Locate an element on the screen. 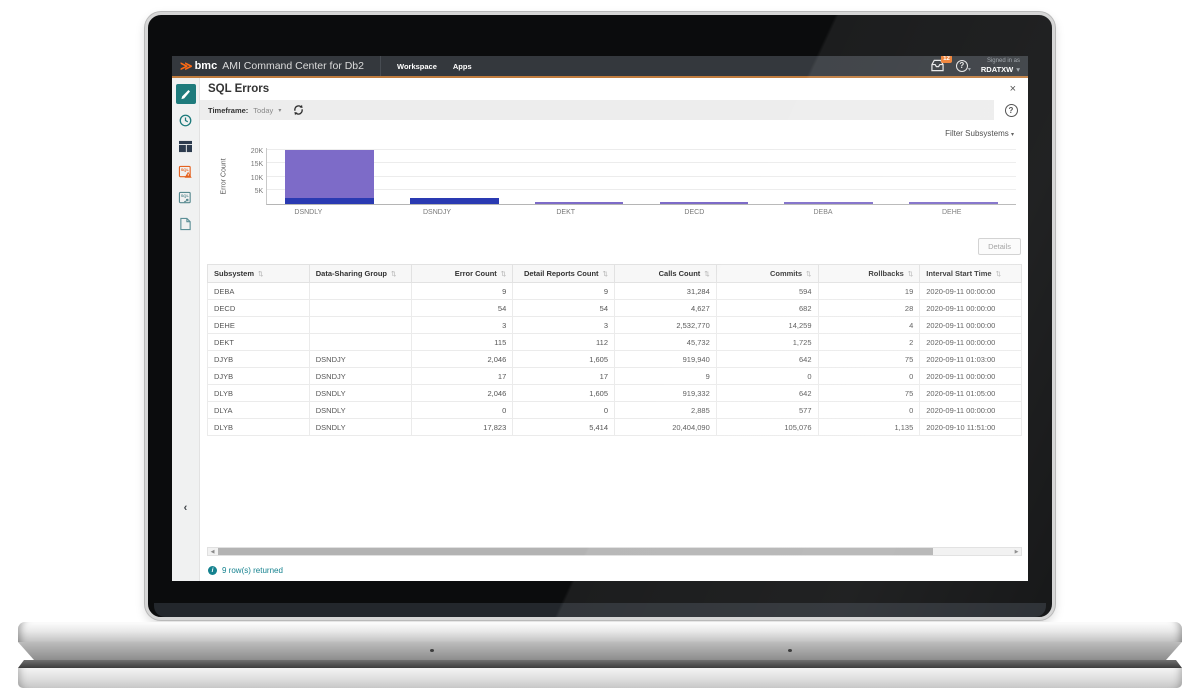 This screenshot has height=690, width=1200. scrollbar-thumb is located at coordinates (576, 551).